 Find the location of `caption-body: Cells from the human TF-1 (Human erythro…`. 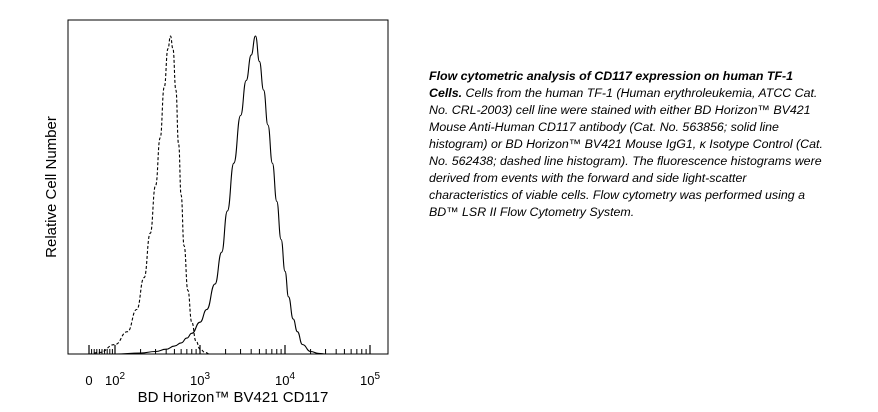

caption-body: Cells from the human TF-1 (Human erythro… is located at coordinates (626, 152).